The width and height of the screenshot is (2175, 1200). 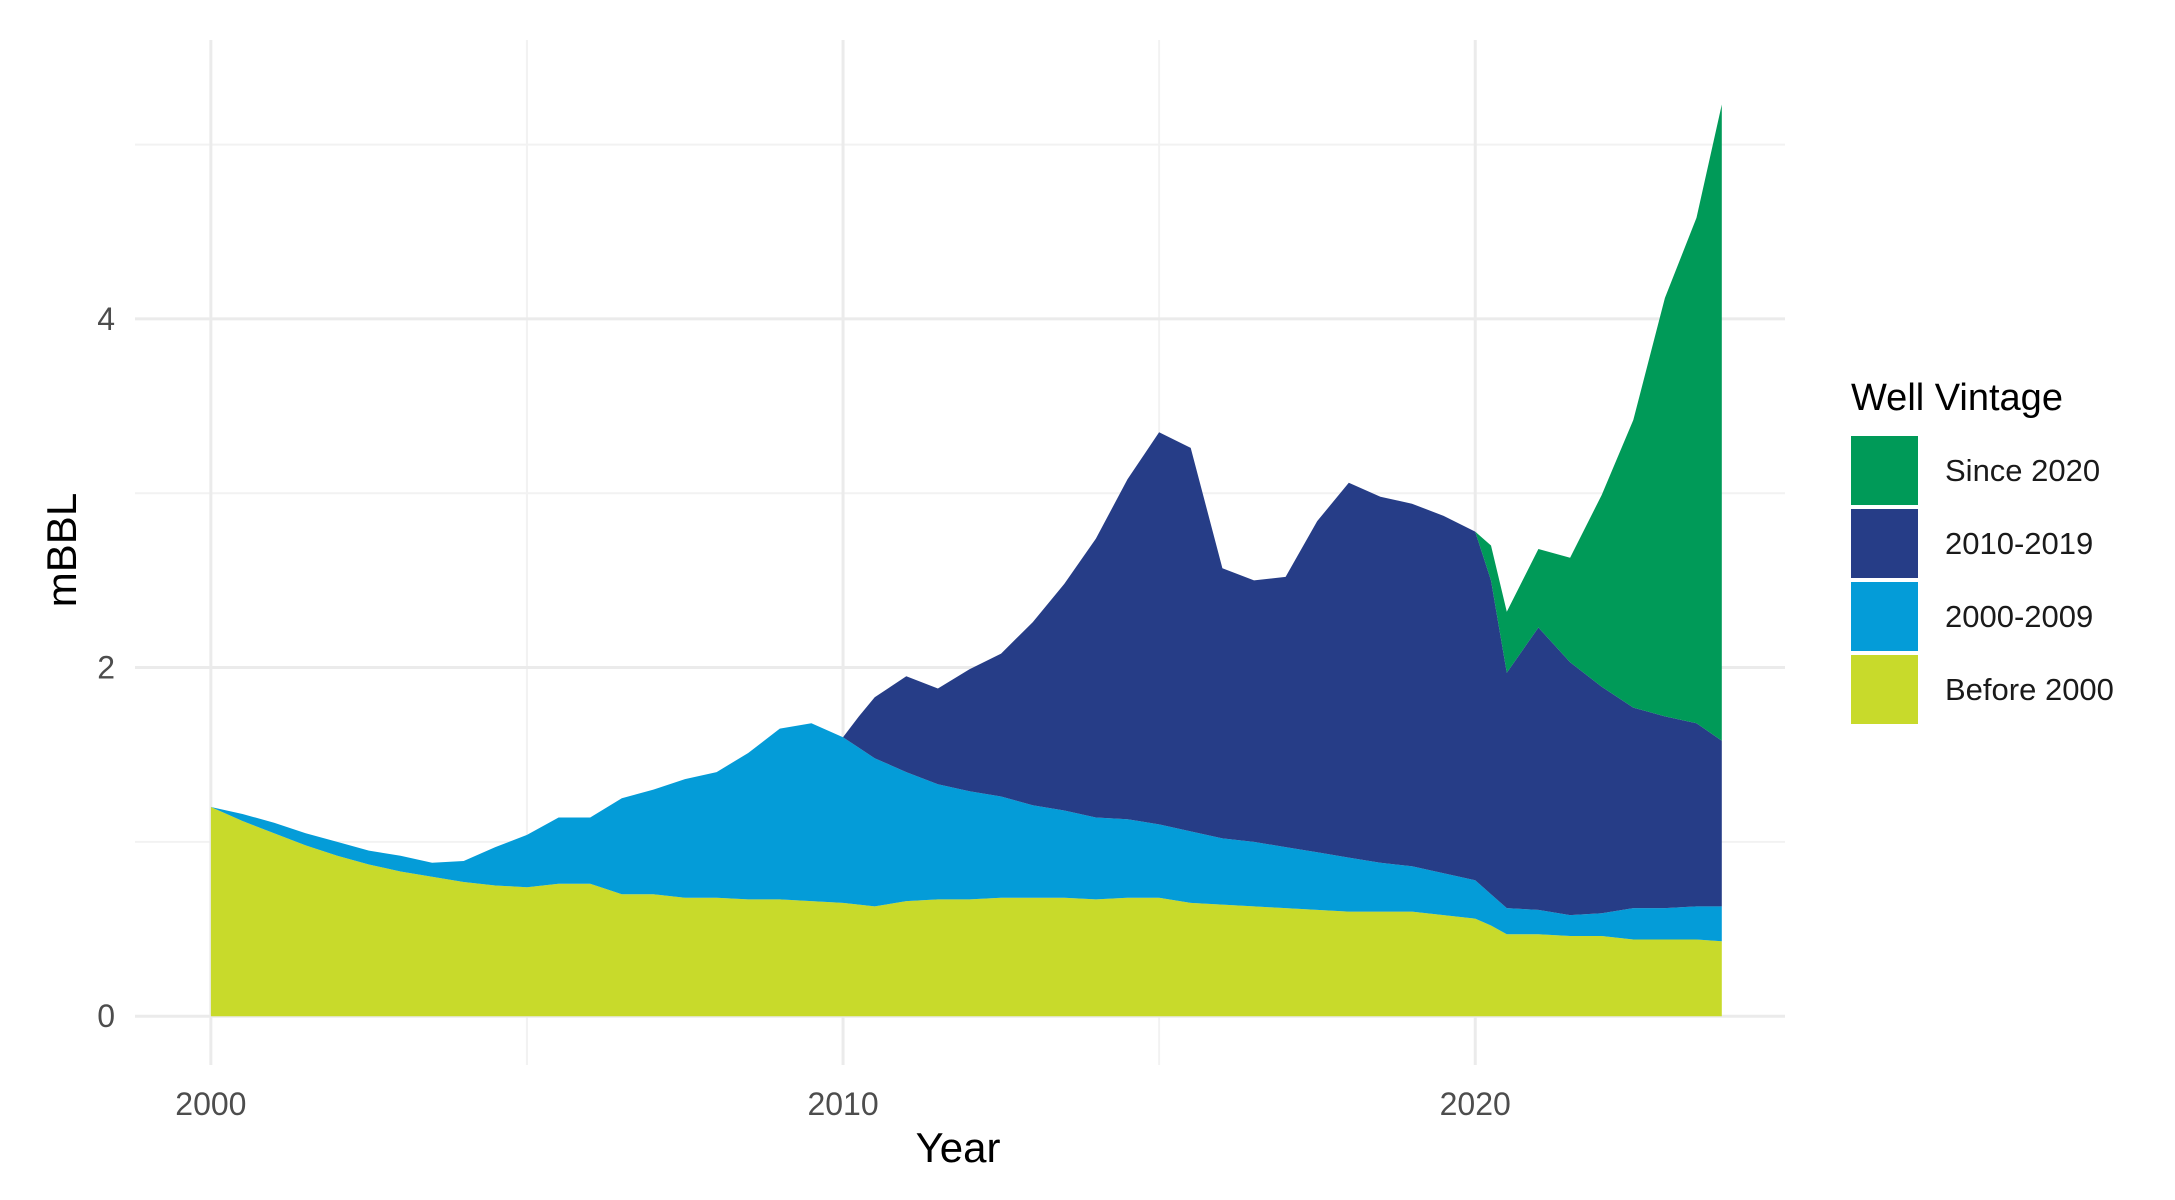 I want to click on x-axis-title: Year, so click(x=958, y=1147).